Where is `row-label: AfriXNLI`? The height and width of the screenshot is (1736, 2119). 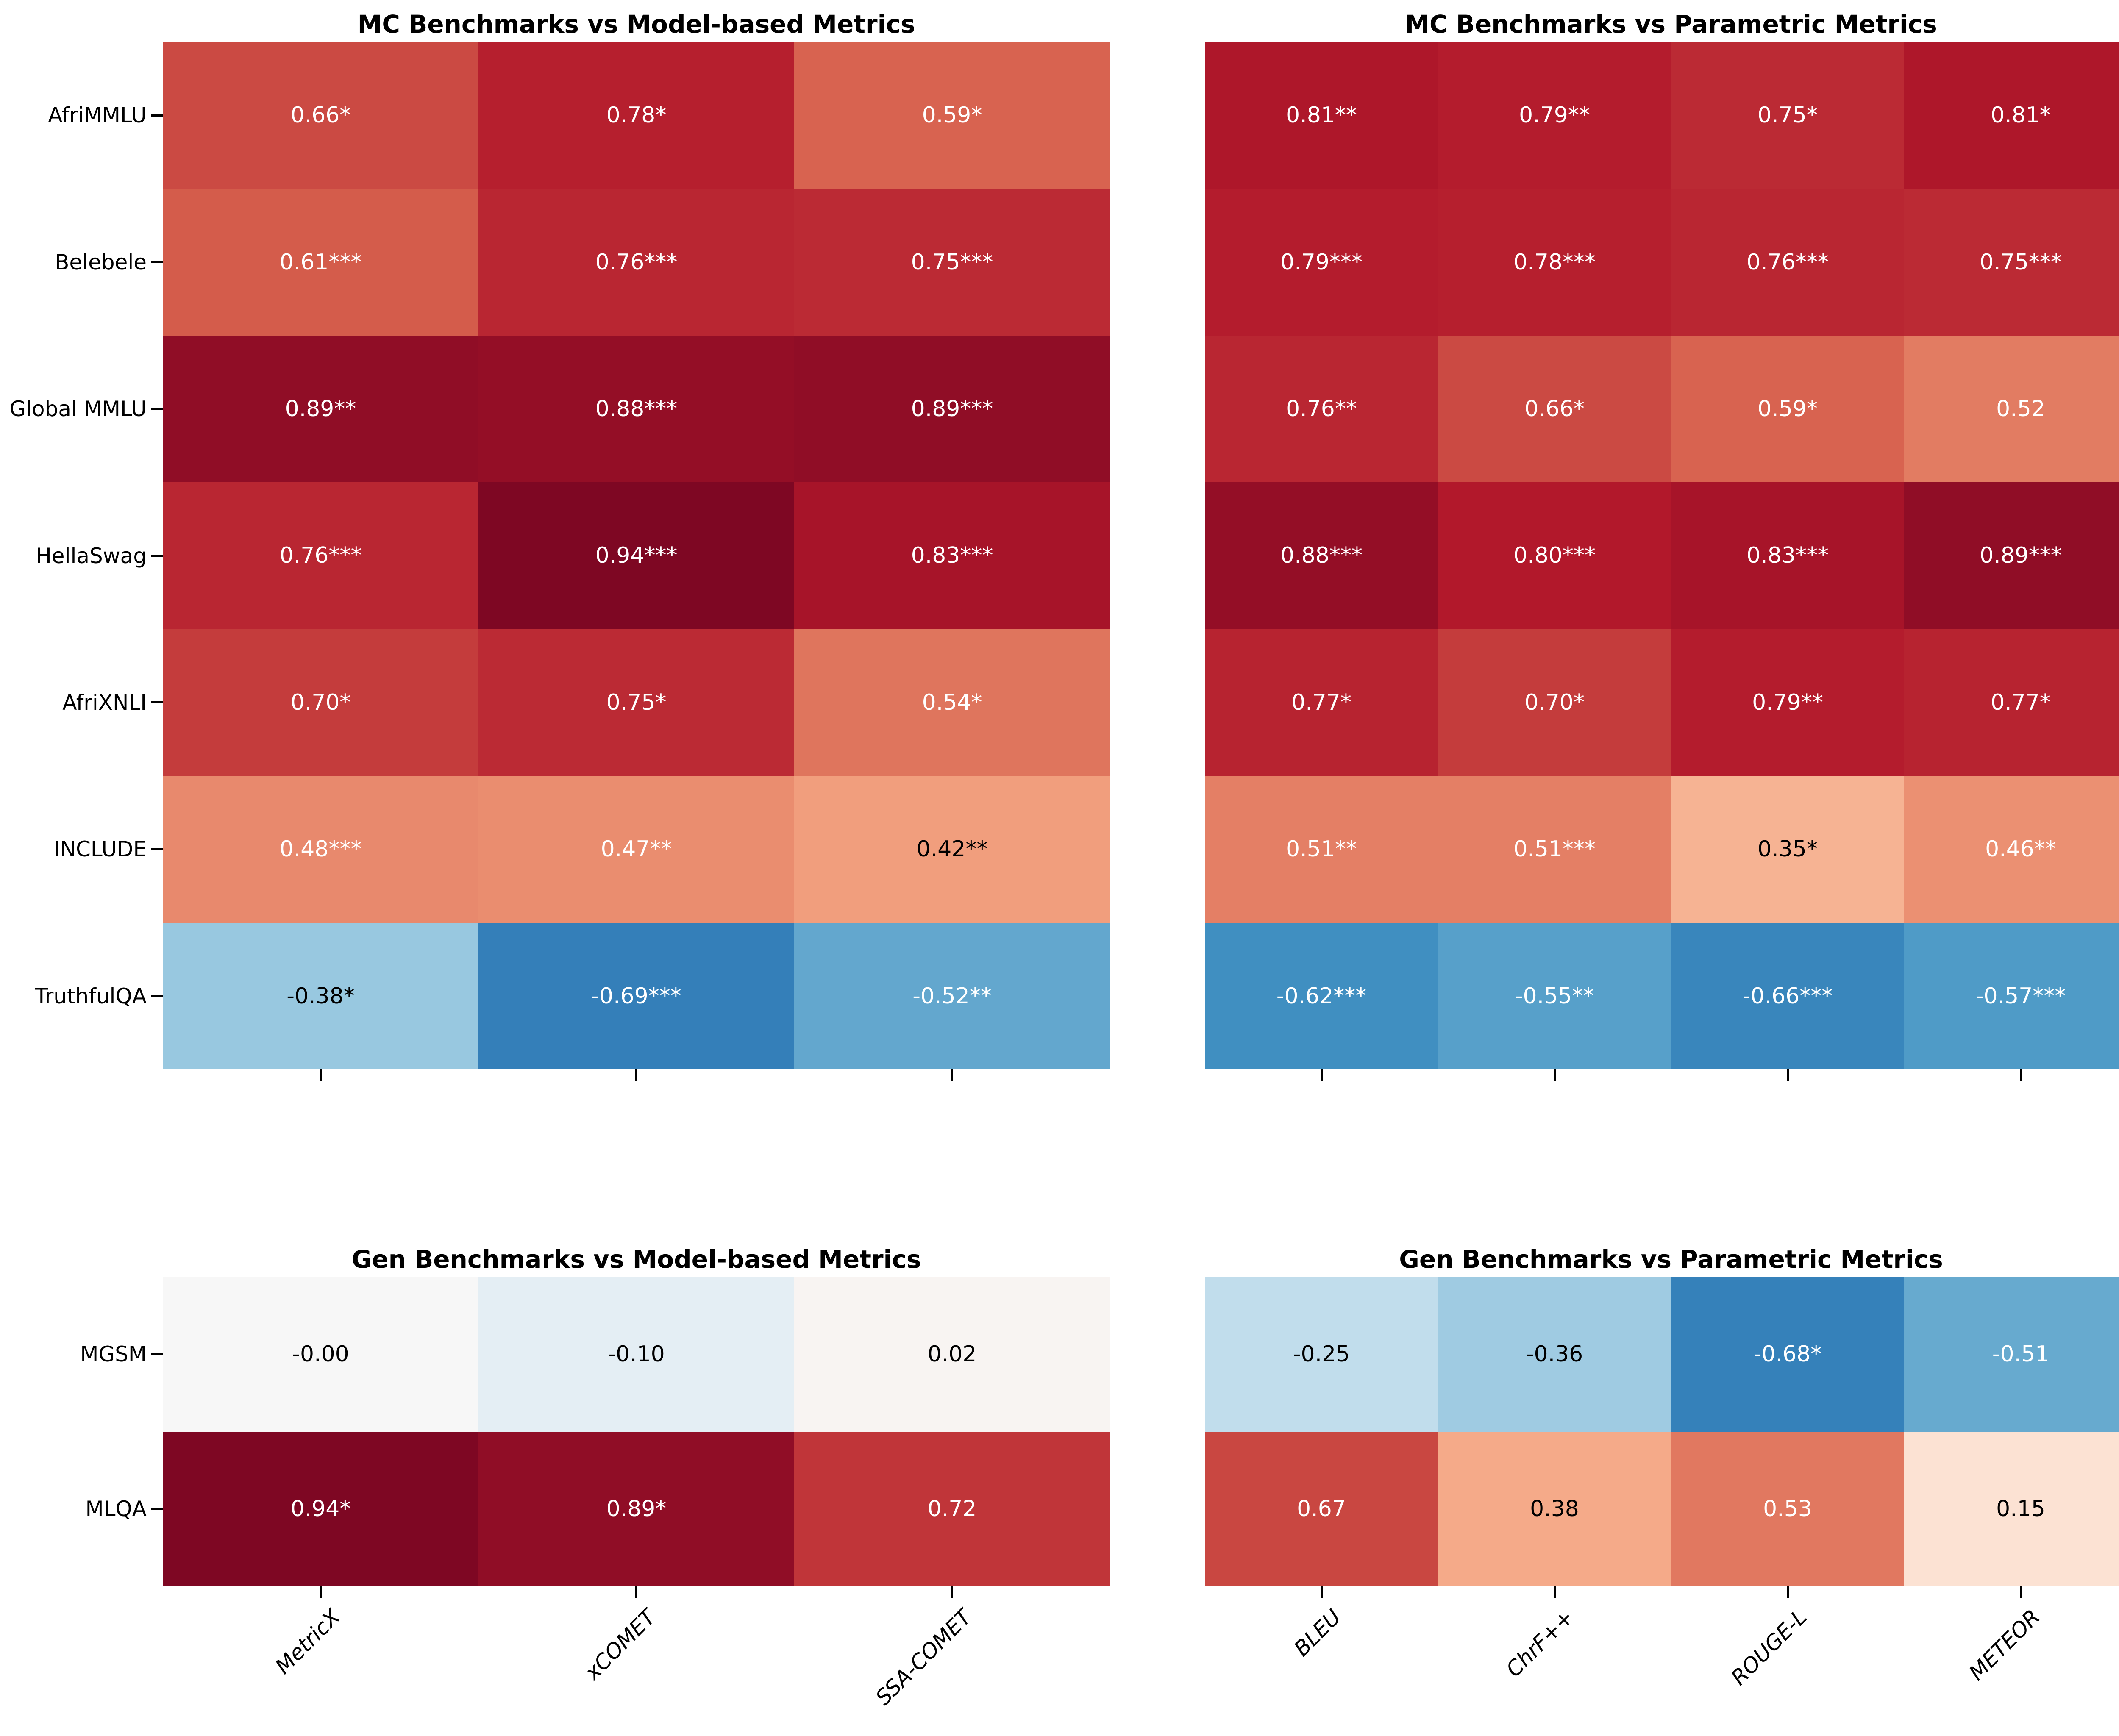 row-label: AfriXNLI is located at coordinates (105, 702).